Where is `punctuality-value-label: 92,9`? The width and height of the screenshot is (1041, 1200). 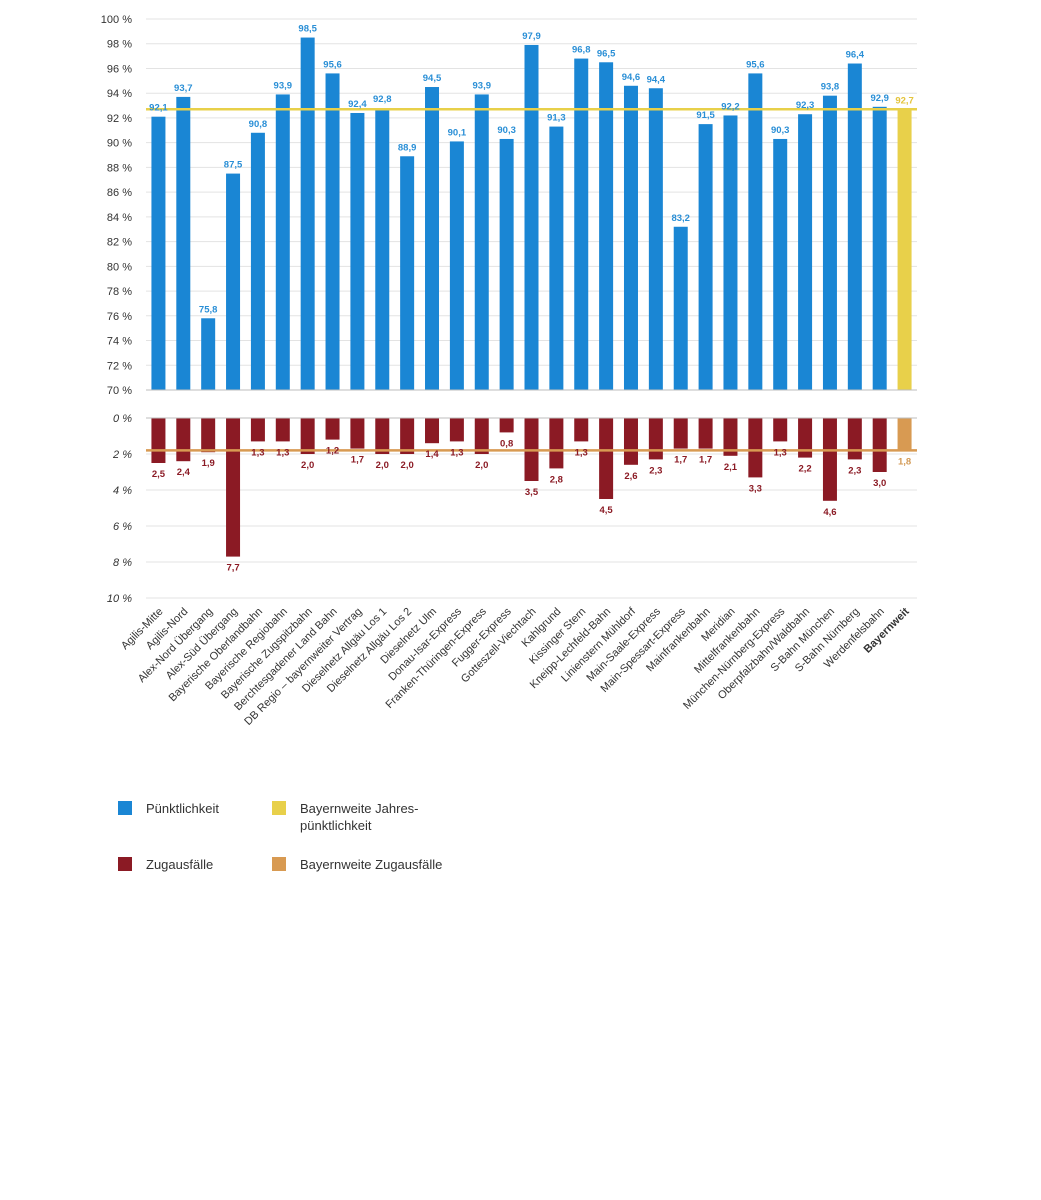
punctuality-value-label: 92,9 is located at coordinates (879, 98).